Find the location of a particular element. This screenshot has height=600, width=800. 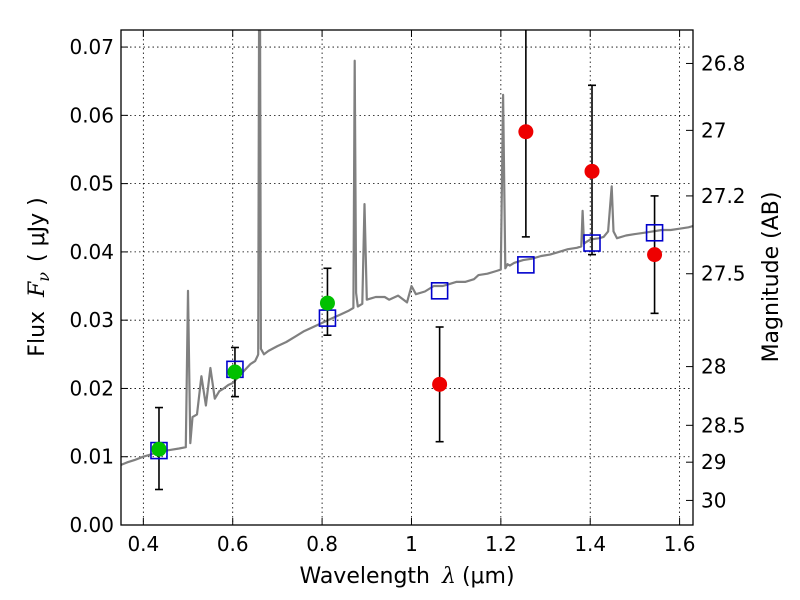

x-tick-label: 0.6 is located at coordinates (233, 544).